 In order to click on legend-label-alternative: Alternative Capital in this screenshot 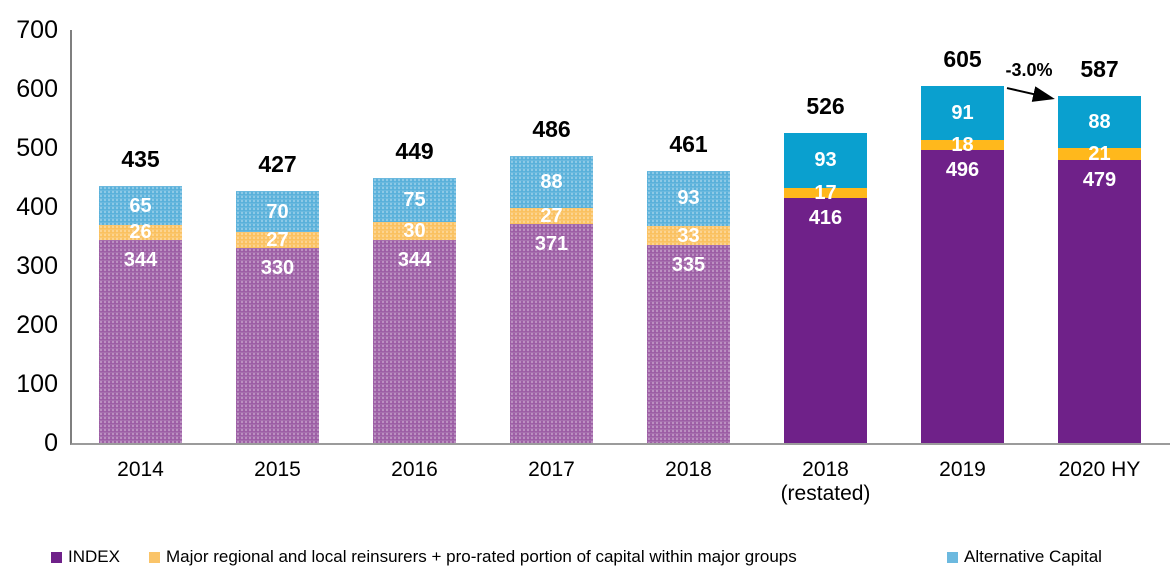, I will do `click(1033, 556)`.